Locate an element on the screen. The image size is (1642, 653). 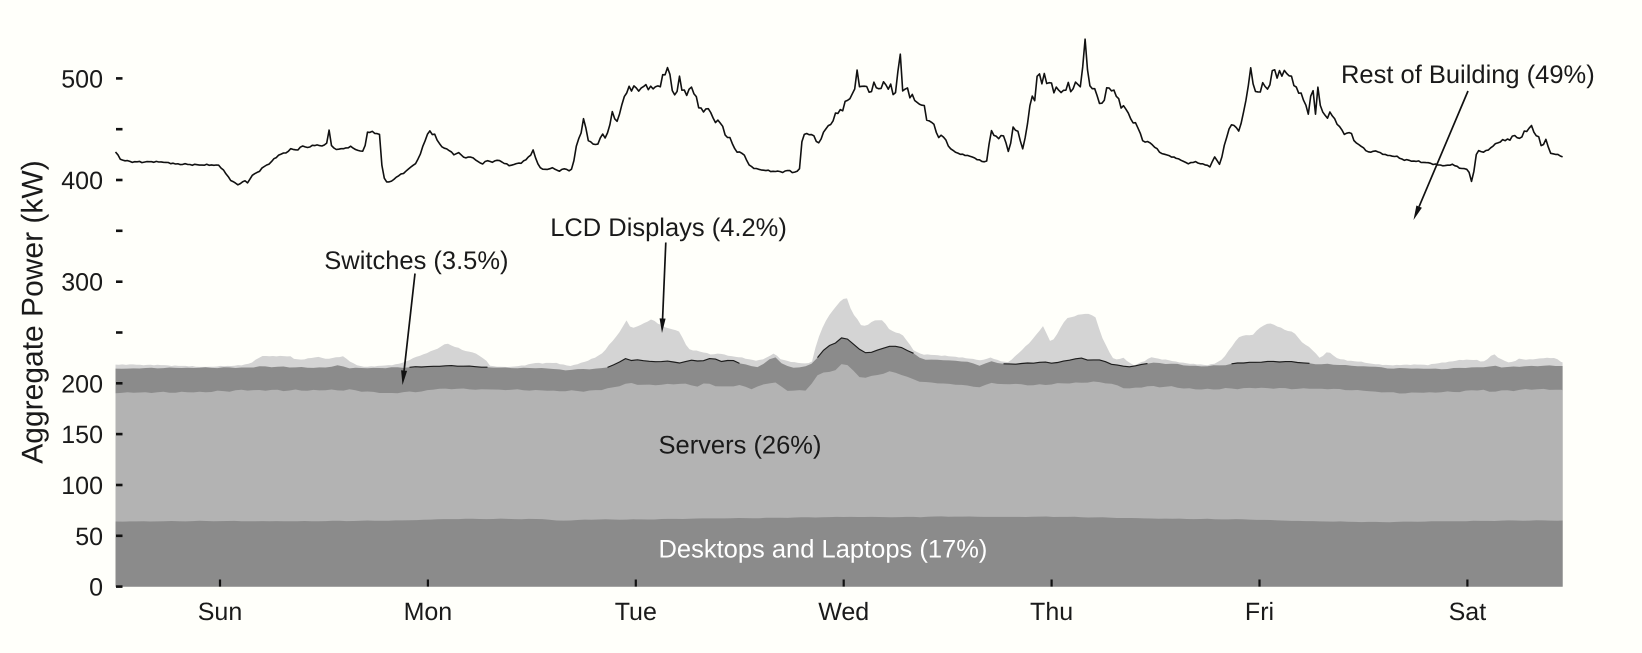
svg-text: Switches (3.5%) is located at coordinates (416, 261).